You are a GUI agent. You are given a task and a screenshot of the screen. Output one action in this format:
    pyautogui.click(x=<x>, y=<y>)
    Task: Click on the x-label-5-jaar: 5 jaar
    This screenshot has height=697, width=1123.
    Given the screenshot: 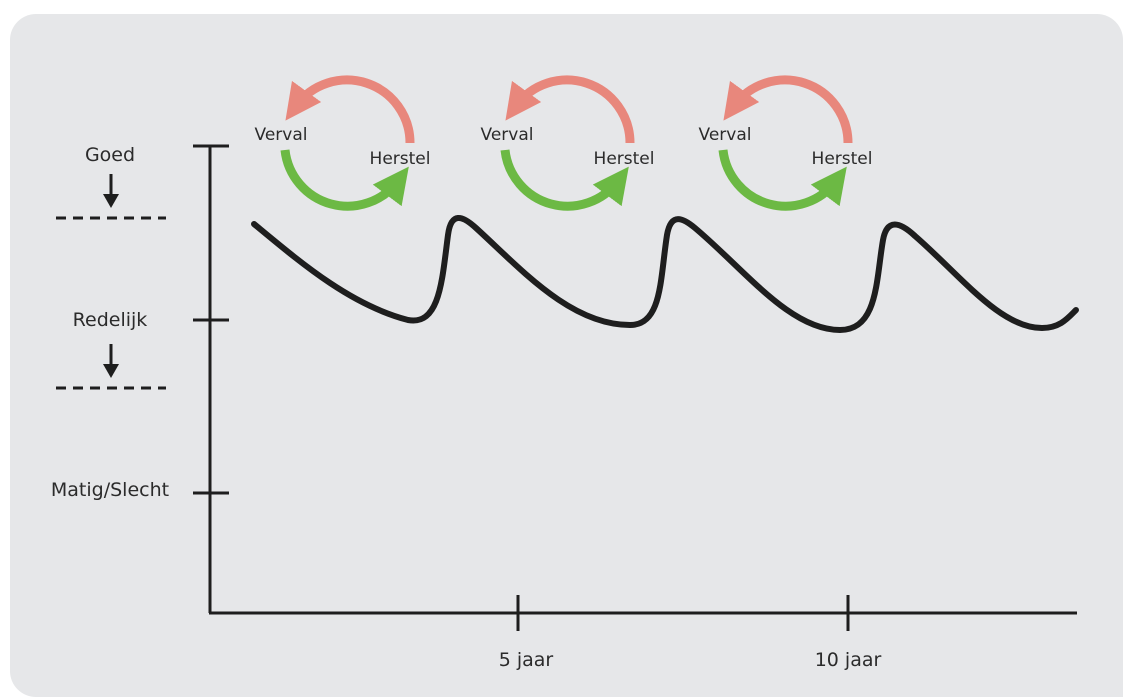 What is the action you would take?
    pyautogui.click(x=526, y=660)
    